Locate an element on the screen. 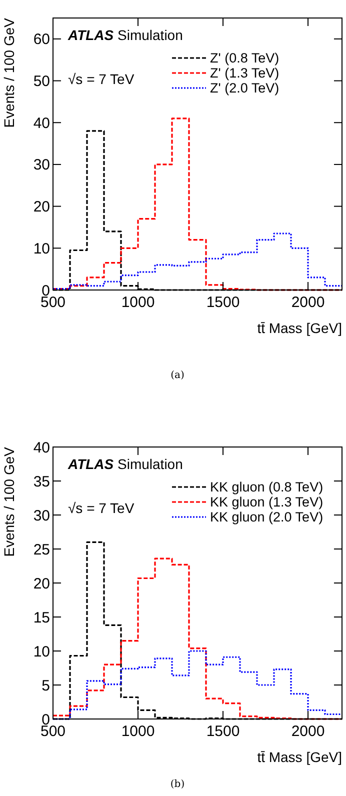  legend-label: Z' (1.3 TeV) is located at coordinates (245, 73).